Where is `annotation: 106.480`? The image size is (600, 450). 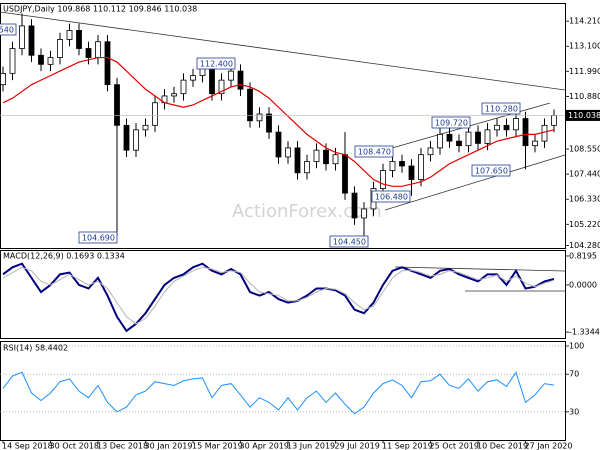 annotation: 106.480 is located at coordinates (391, 196).